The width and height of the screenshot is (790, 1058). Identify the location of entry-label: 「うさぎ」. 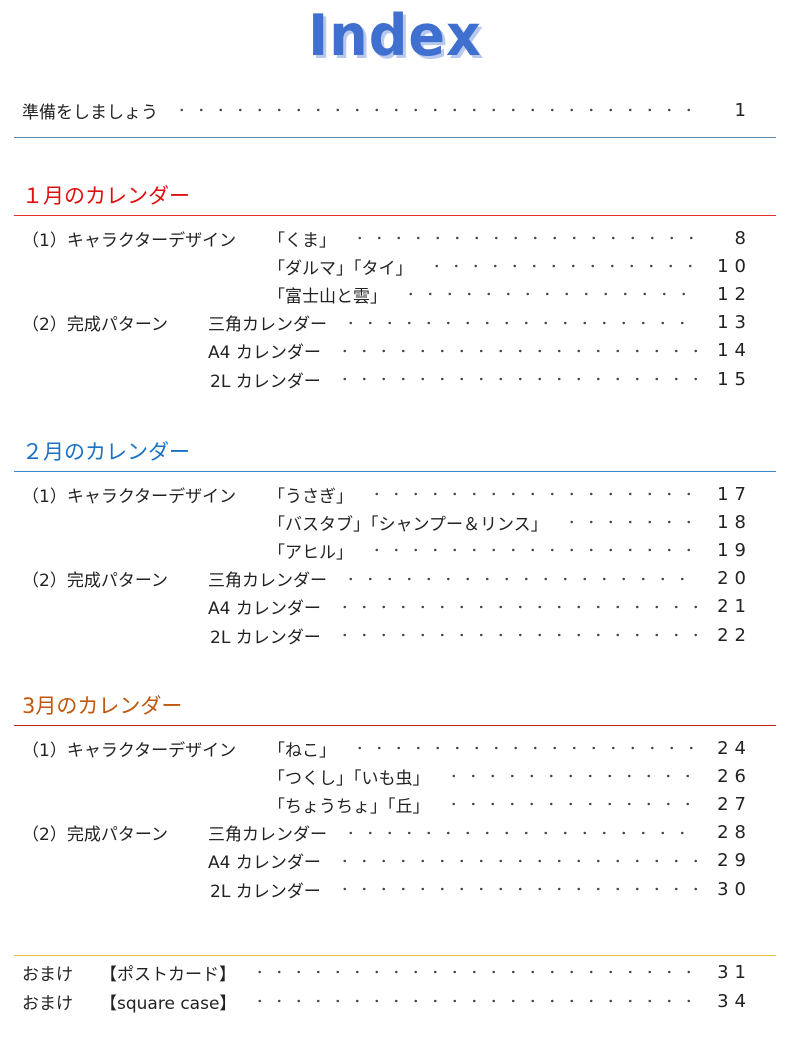
(310, 496).